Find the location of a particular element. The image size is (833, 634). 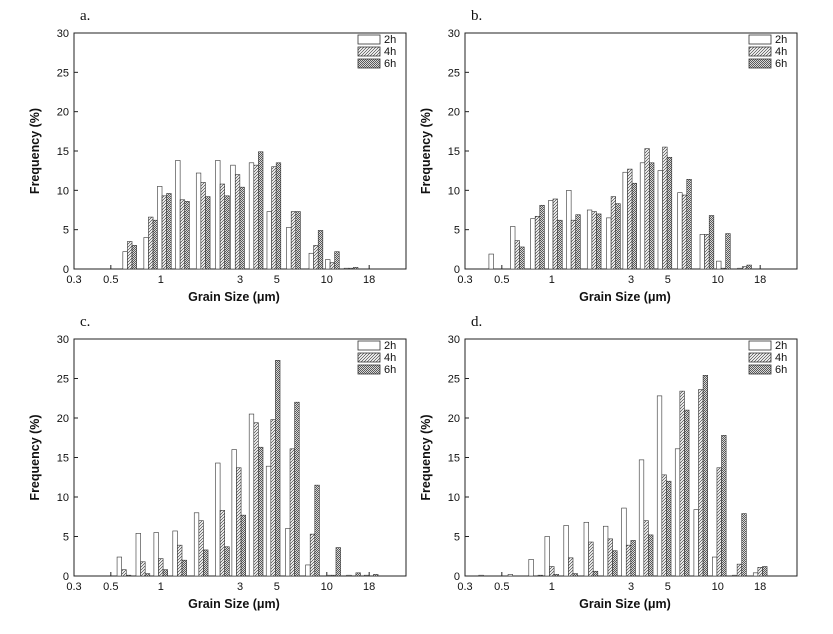

panel-label: d. is located at coordinates (476, 322).